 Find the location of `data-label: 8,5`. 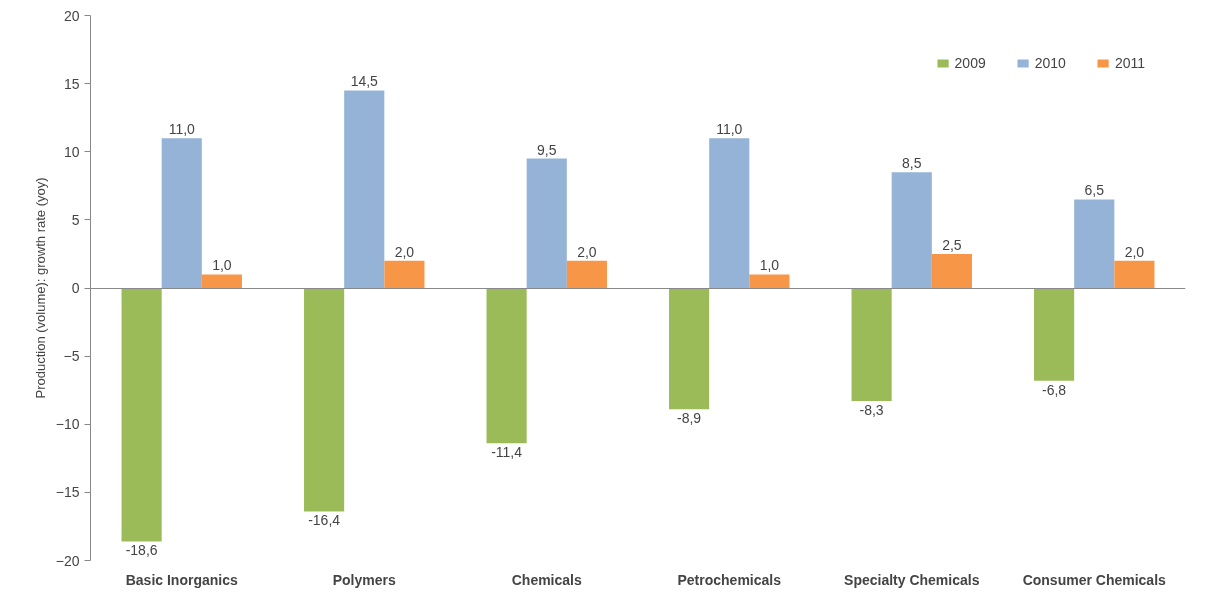

data-label: 8,5 is located at coordinates (912, 163).